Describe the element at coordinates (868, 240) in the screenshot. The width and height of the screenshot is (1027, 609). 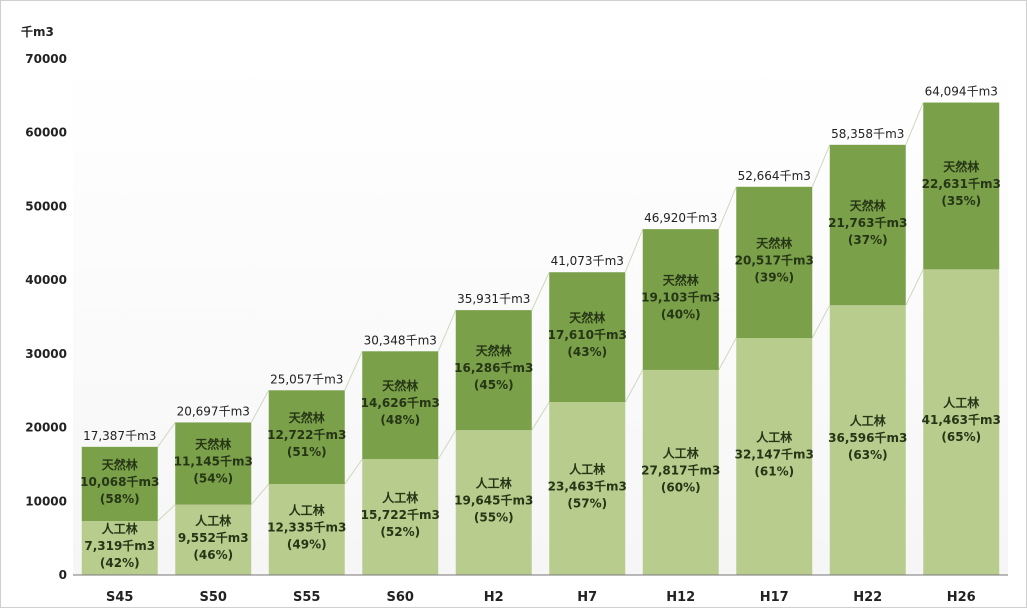
I see `natural-percent-label: (37%)` at that location.